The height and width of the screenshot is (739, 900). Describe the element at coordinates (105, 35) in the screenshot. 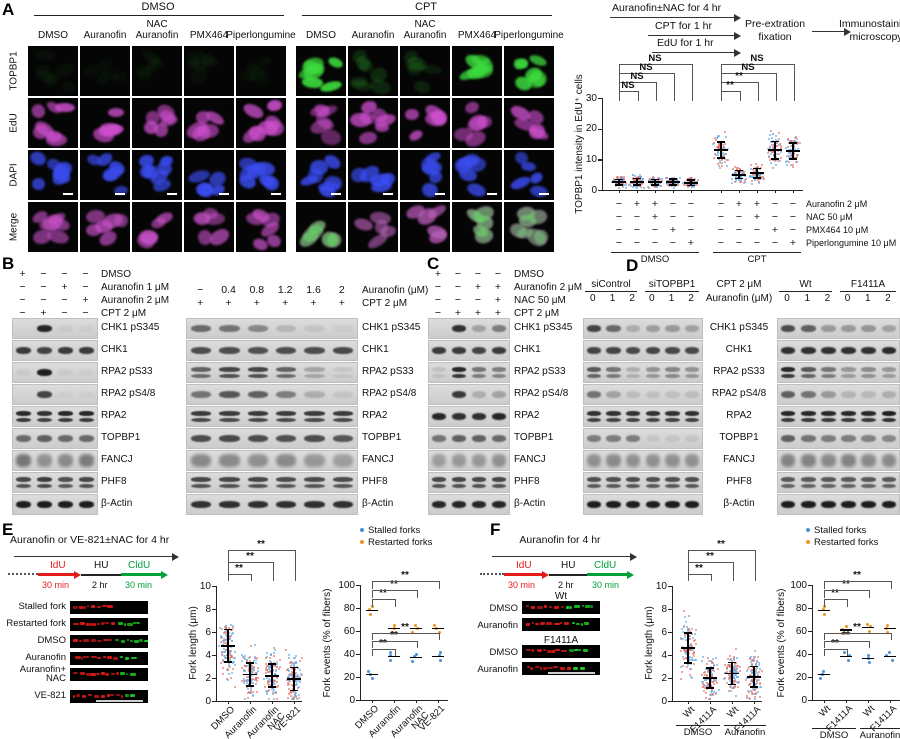

I see `col-label: Auranofin` at that location.